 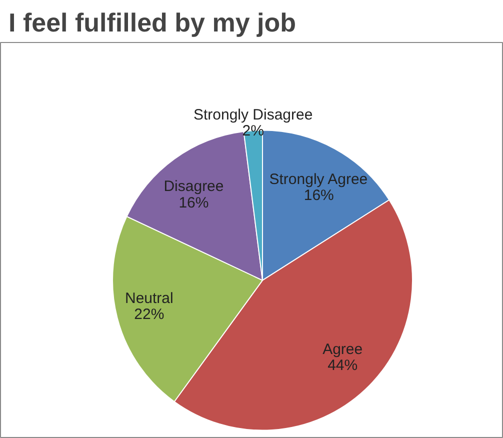 I want to click on slice-label: Strongly Disagree, so click(x=253, y=115).